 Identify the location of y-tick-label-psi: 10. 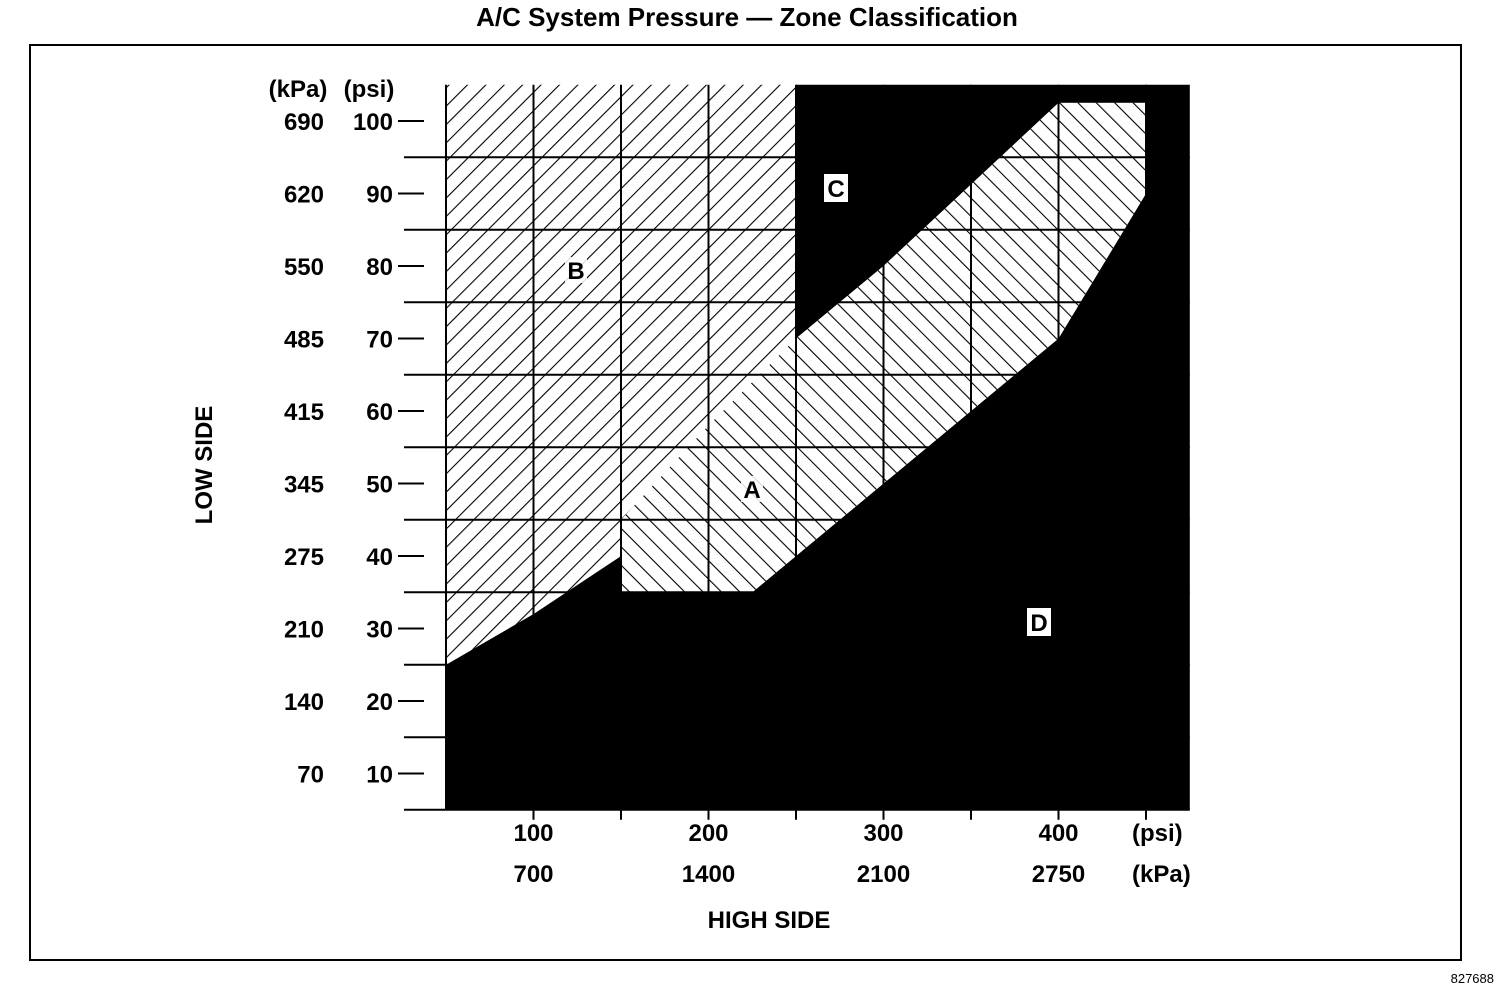
(379, 775).